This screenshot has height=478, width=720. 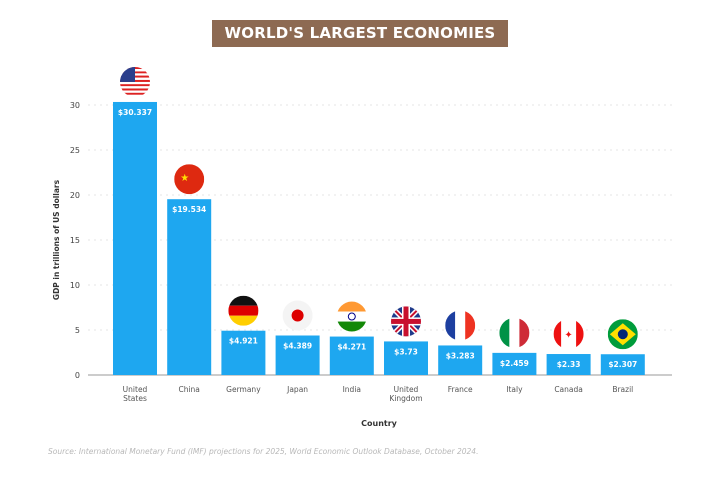 What do you see at coordinates (189, 179) in the screenshot?
I see `china-flag-icon: ★` at bounding box center [189, 179].